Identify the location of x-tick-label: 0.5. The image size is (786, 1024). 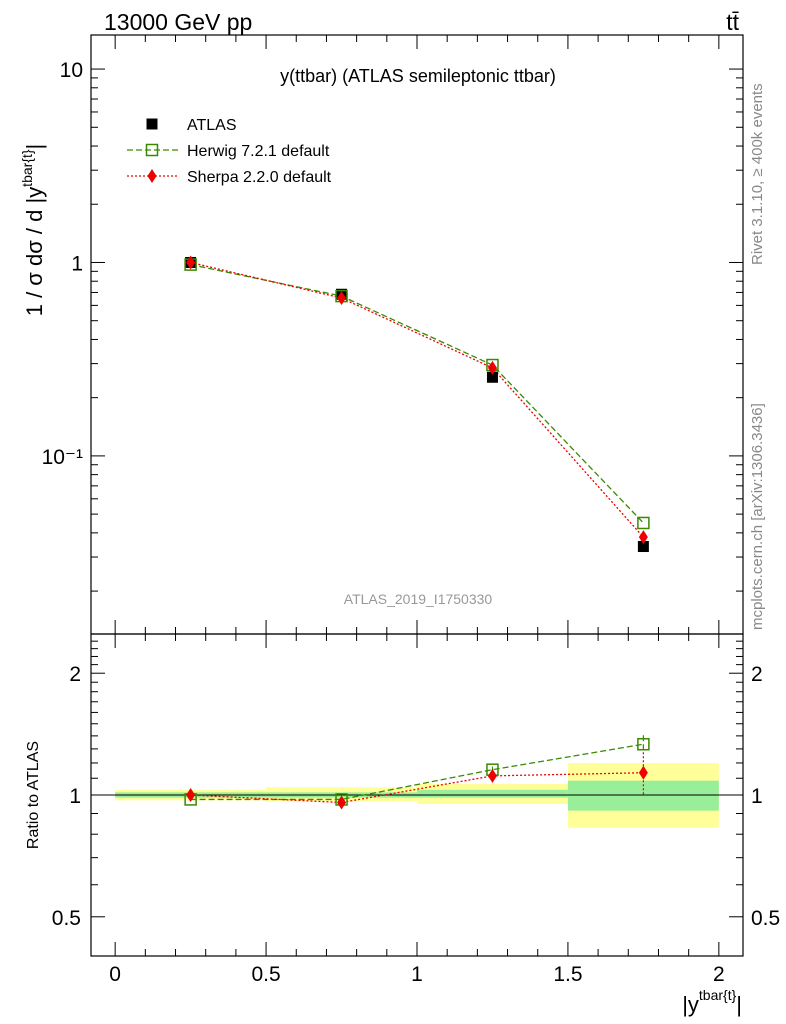
(265, 974).